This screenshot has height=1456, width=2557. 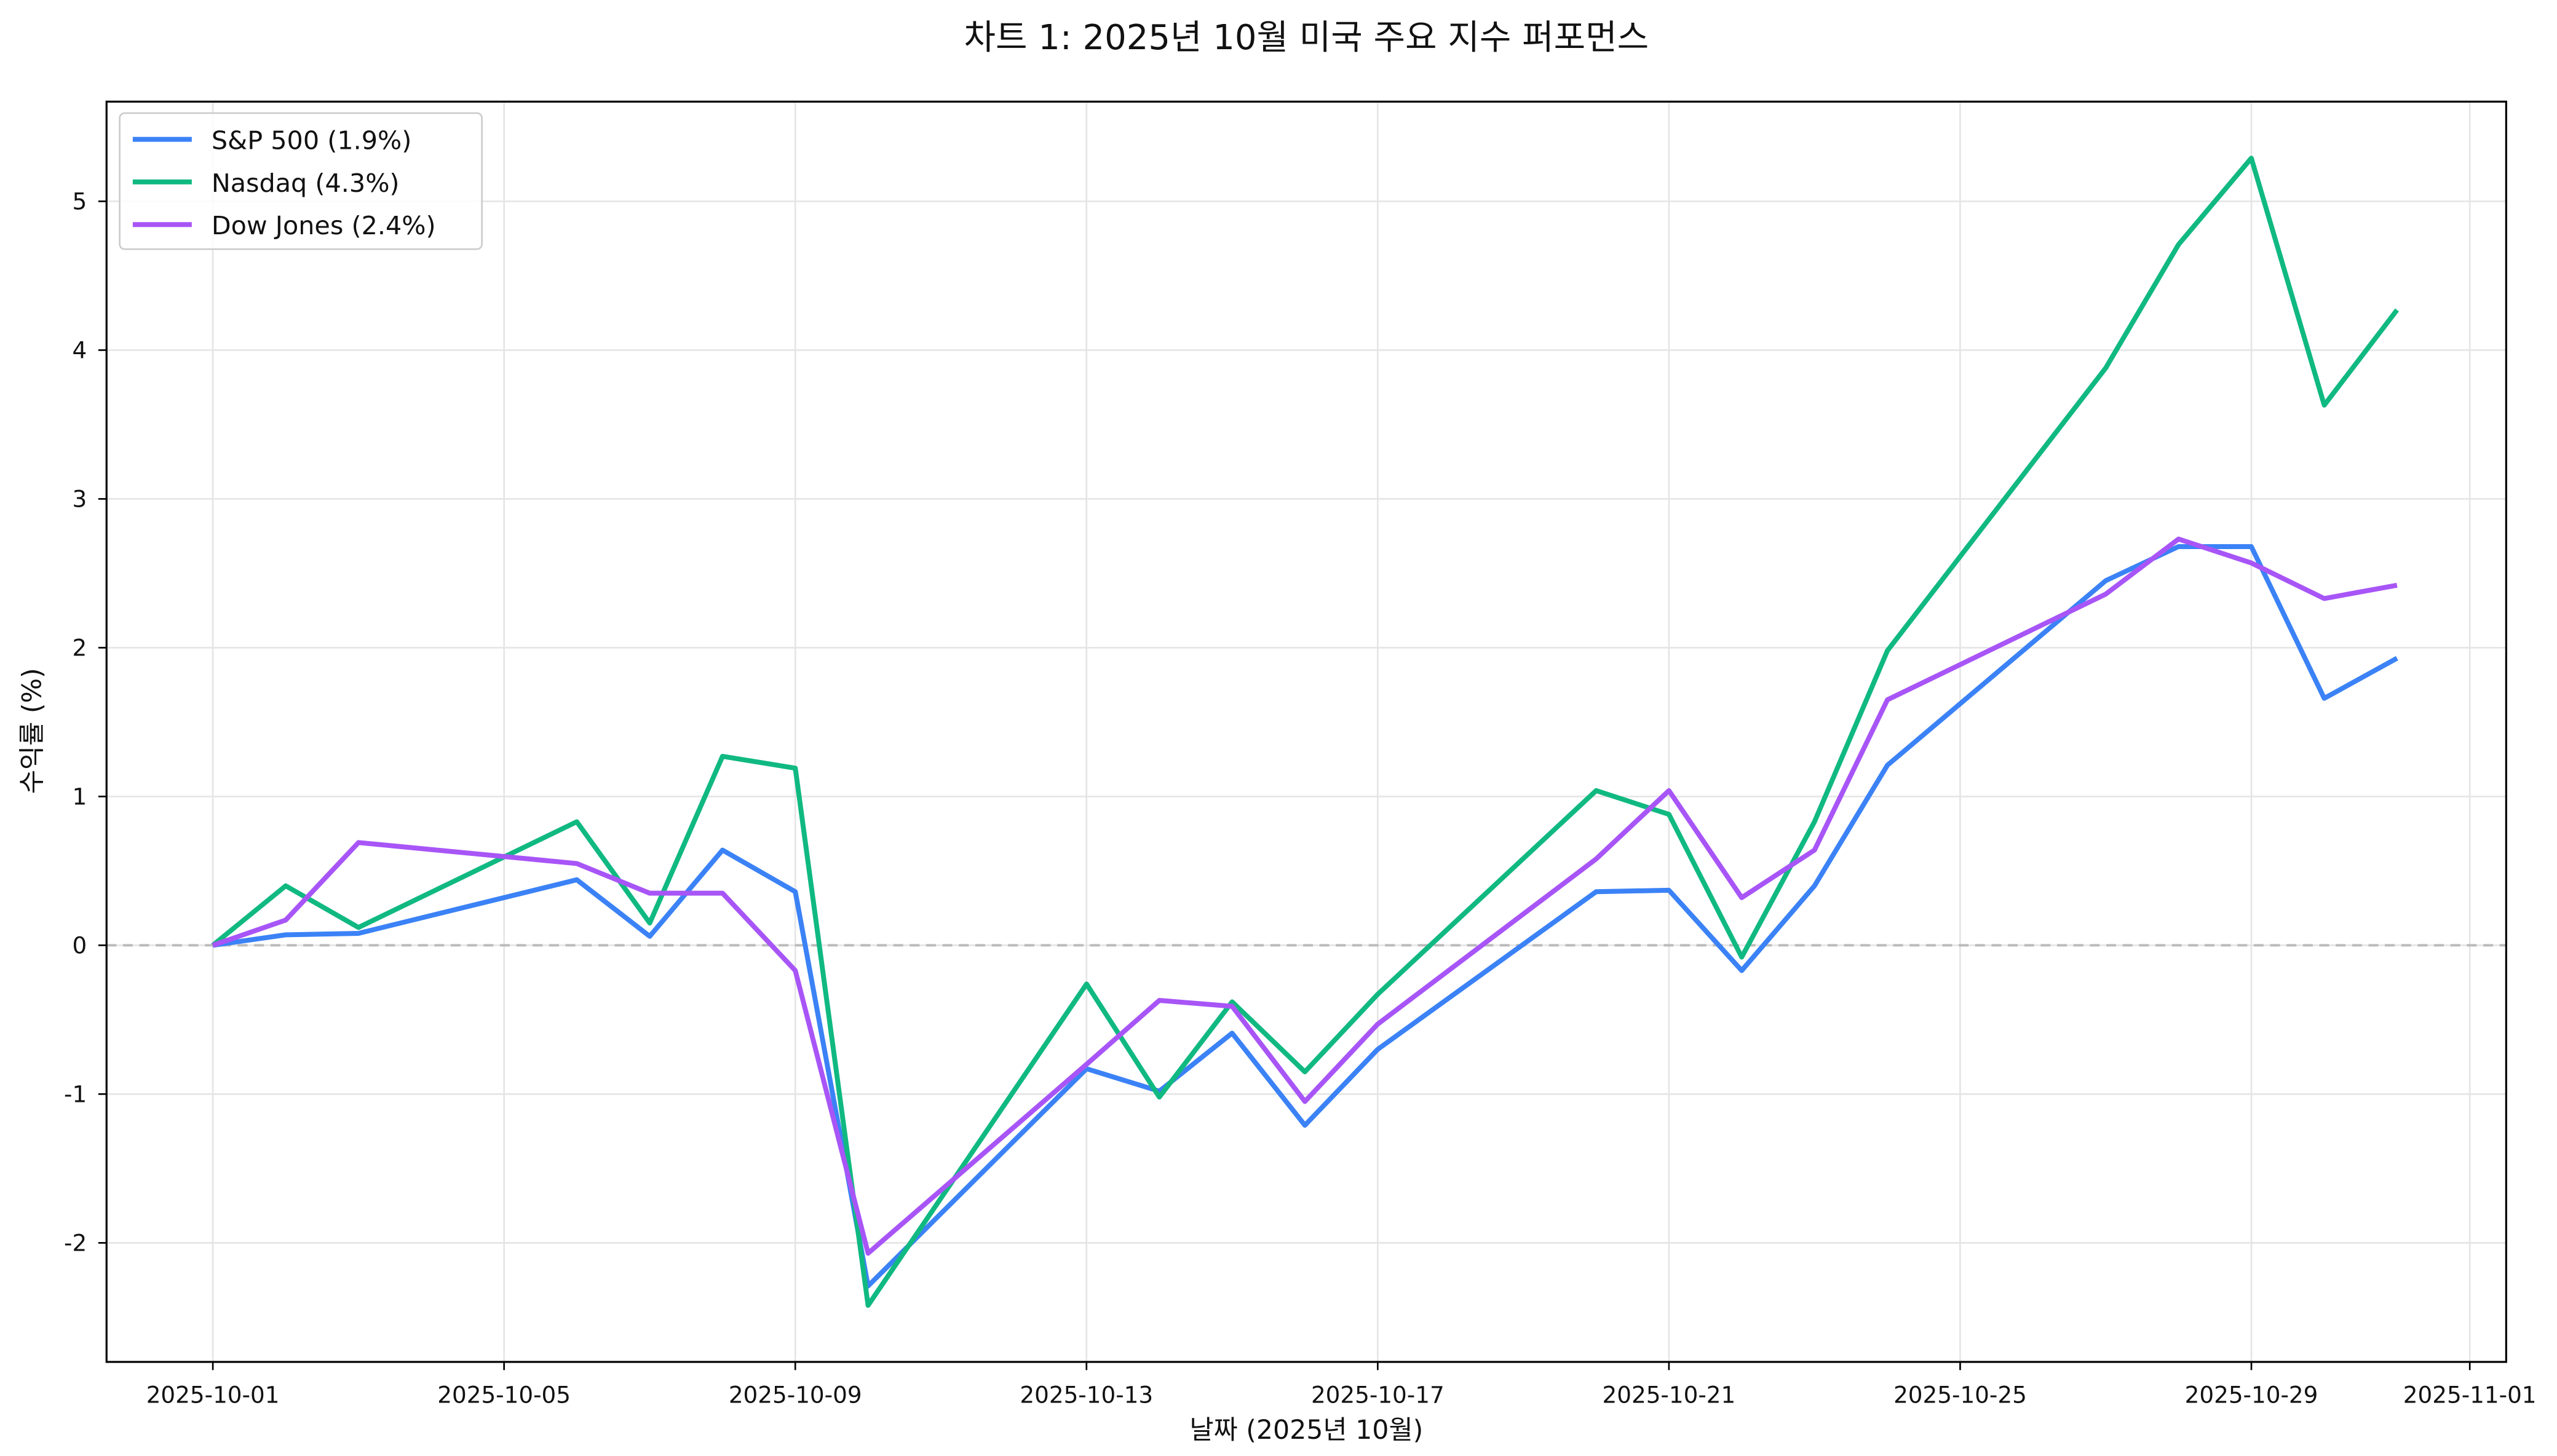 I want to click on y-tick-label: 0, so click(x=80, y=946).